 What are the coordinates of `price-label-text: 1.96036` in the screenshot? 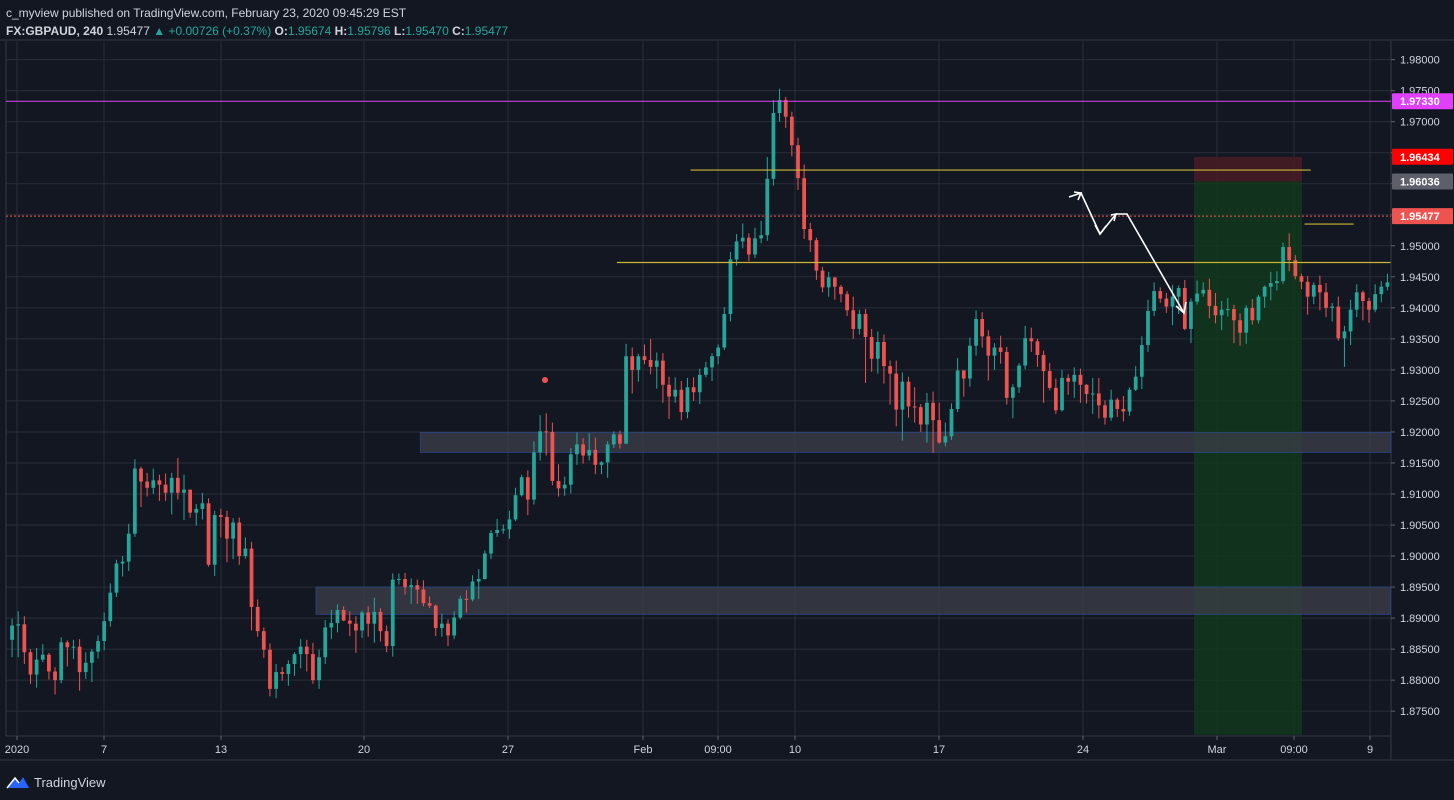 It's located at (1420, 182).